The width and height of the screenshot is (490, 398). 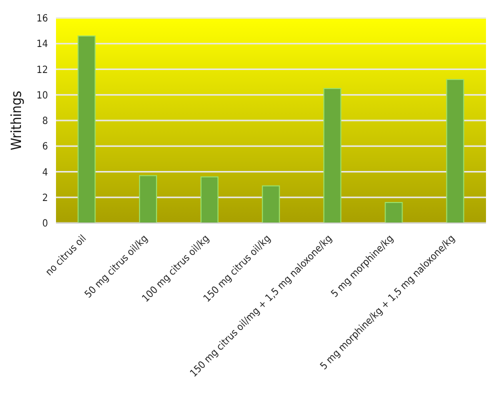 I want to click on y-tick-label: 10, so click(x=42, y=96).